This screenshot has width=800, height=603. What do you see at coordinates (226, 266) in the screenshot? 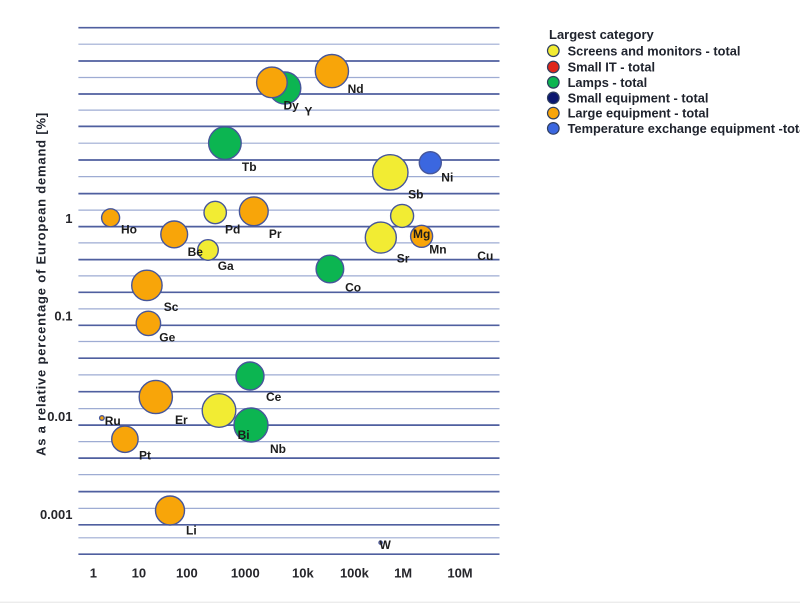
I see `svg-text: Ga` at bounding box center [226, 266].